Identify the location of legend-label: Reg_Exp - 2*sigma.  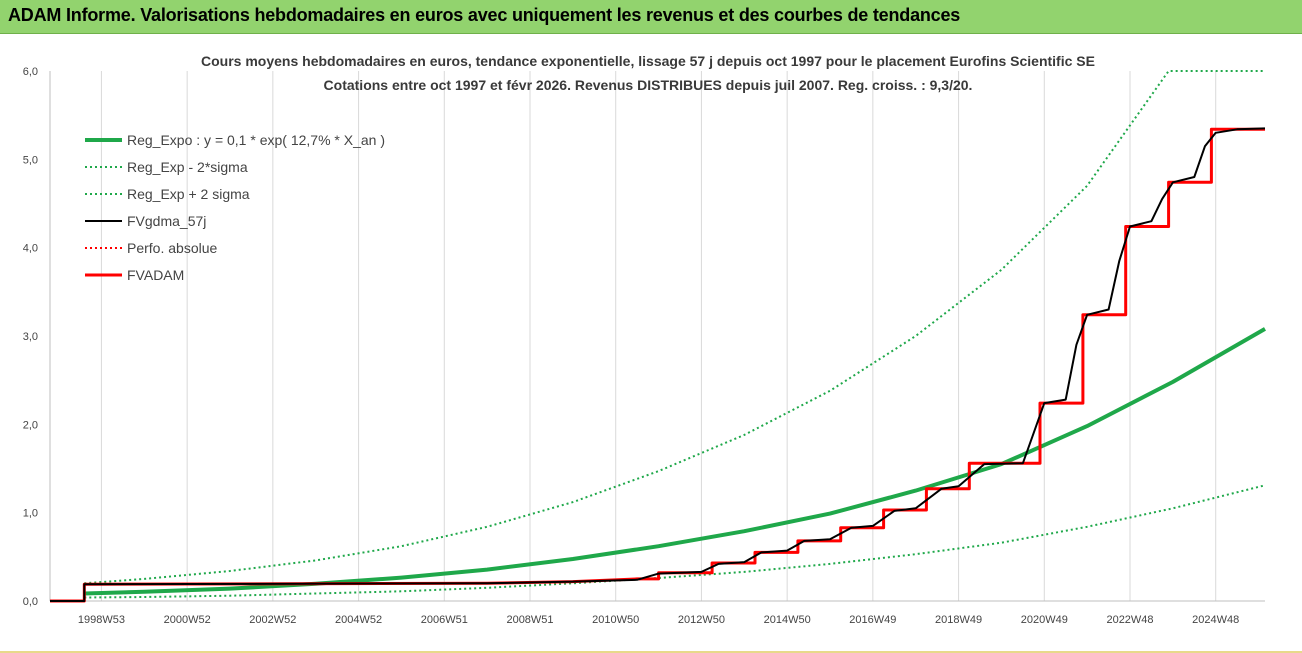
(187, 167).